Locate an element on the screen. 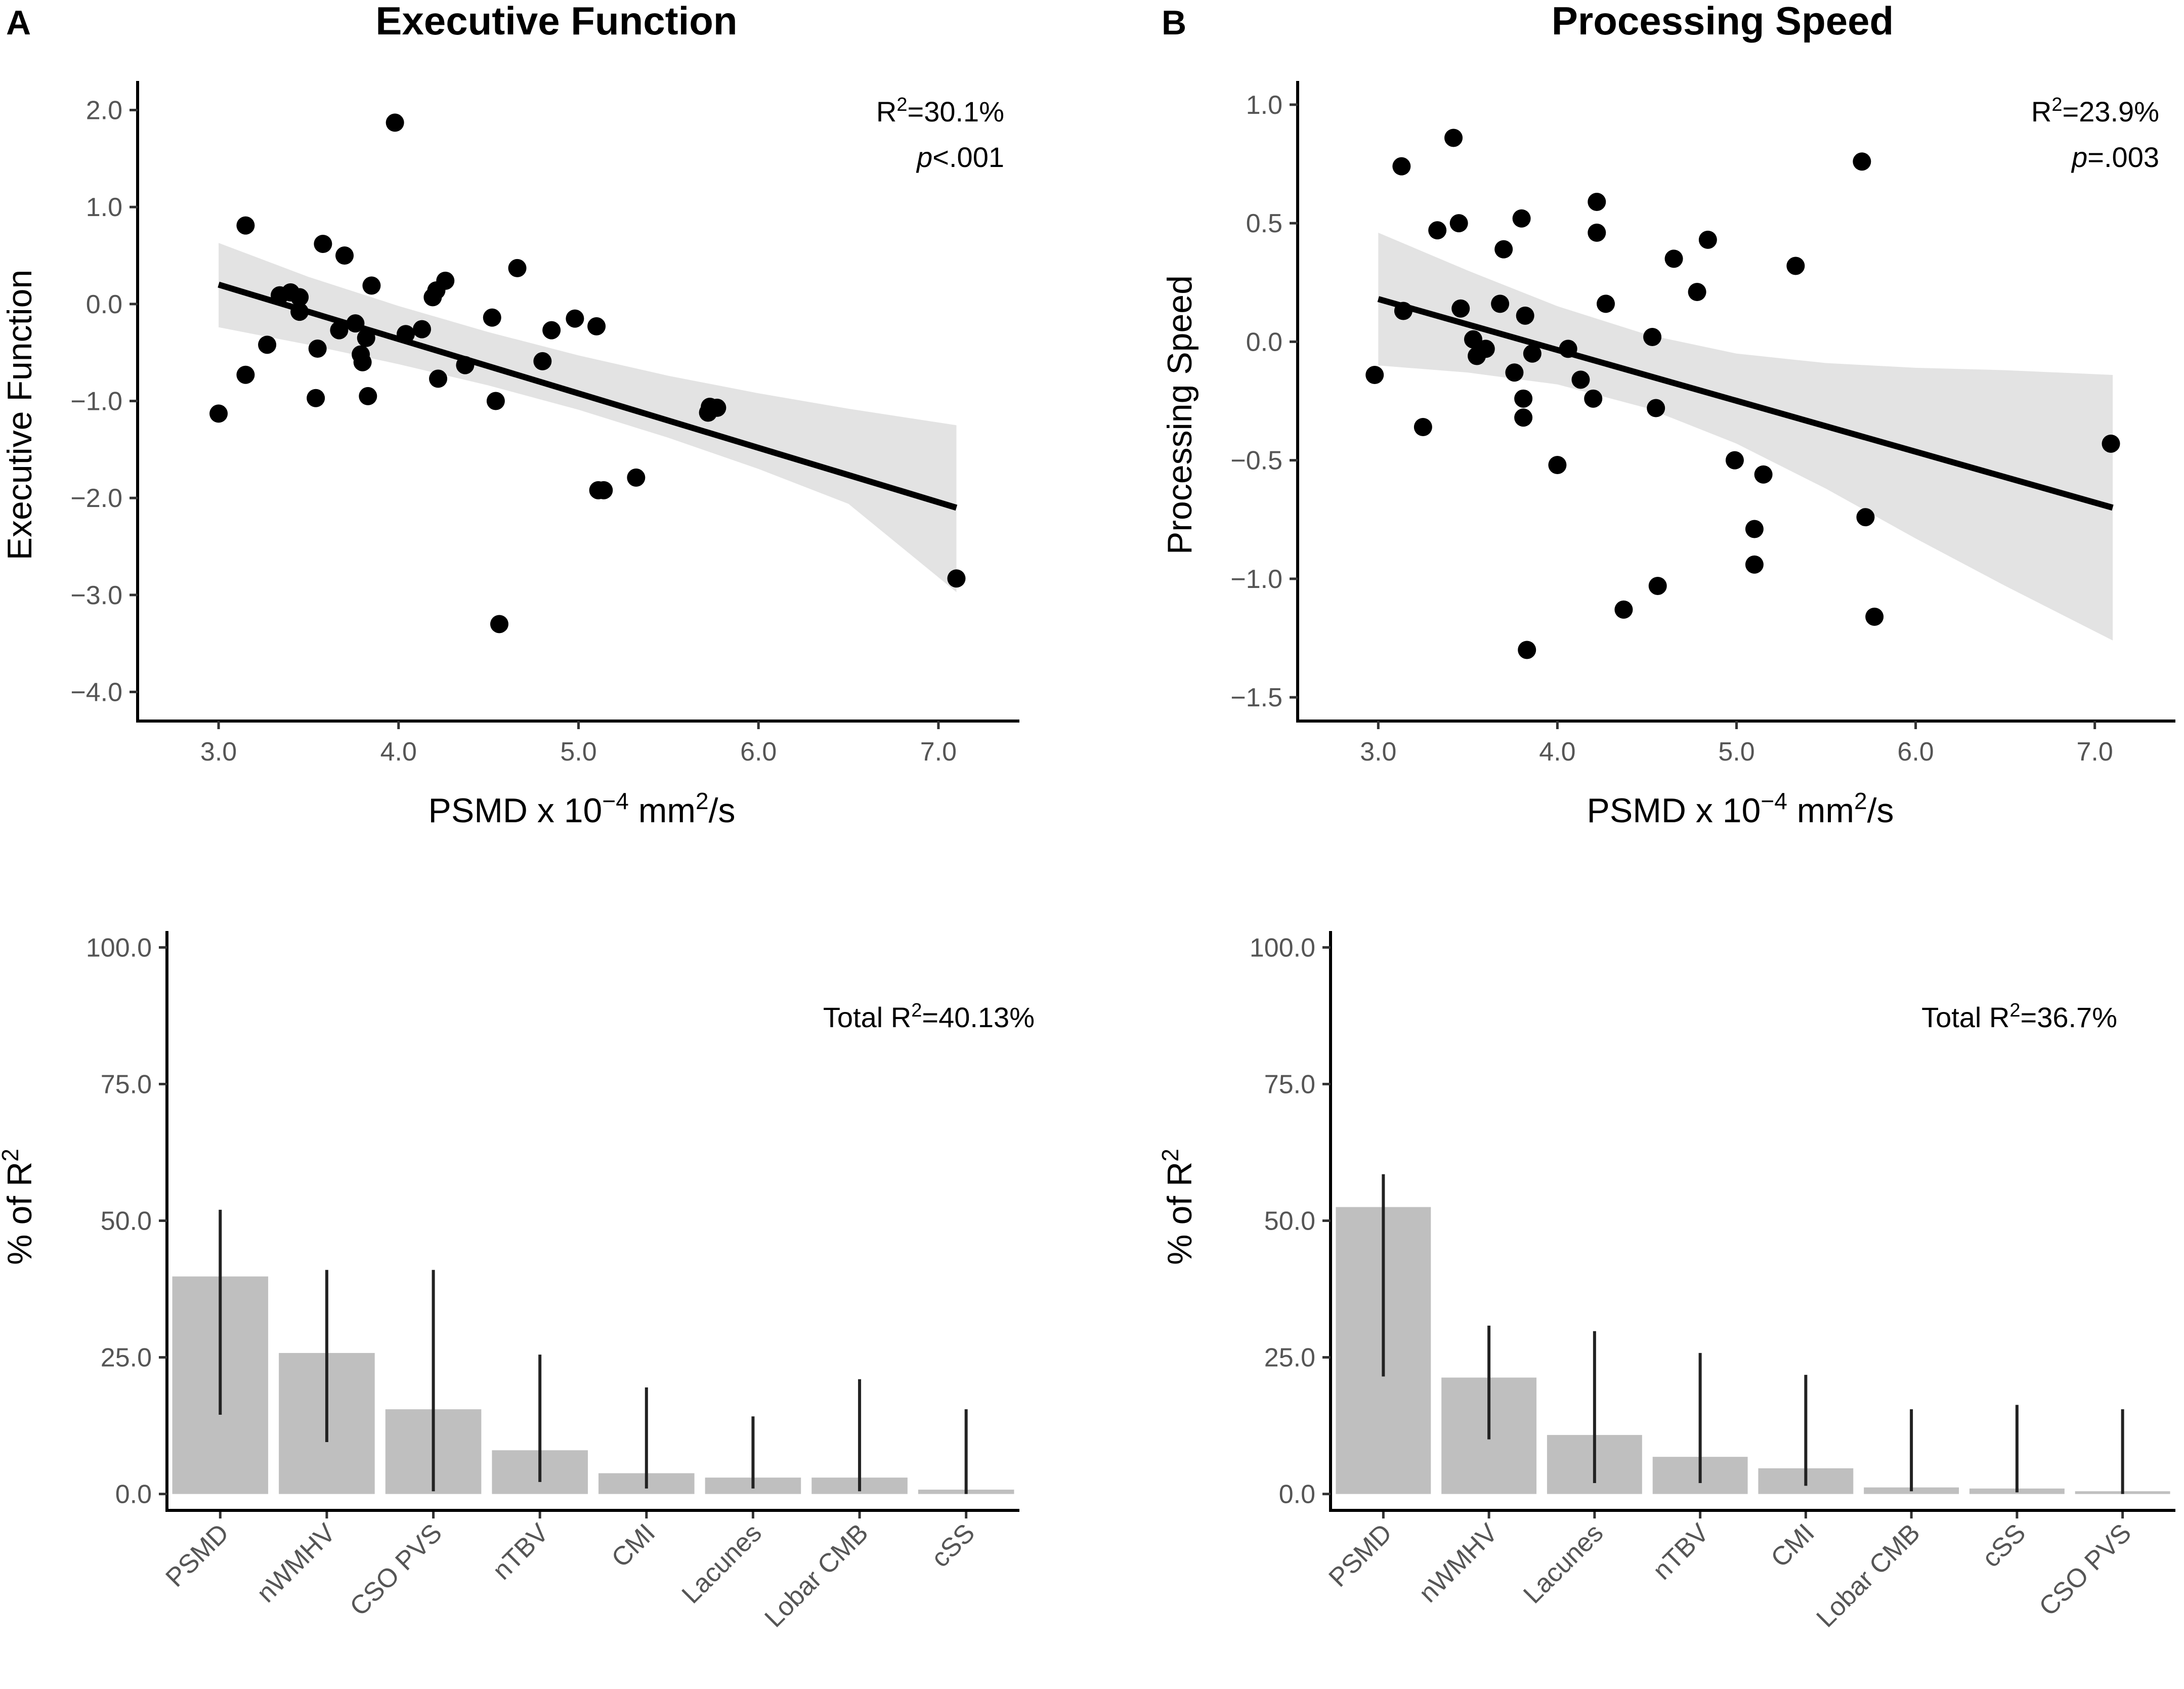 Image resolution: width=2184 pixels, height=1689 pixels. y-tick-label: −0.5 is located at coordinates (1256, 461).